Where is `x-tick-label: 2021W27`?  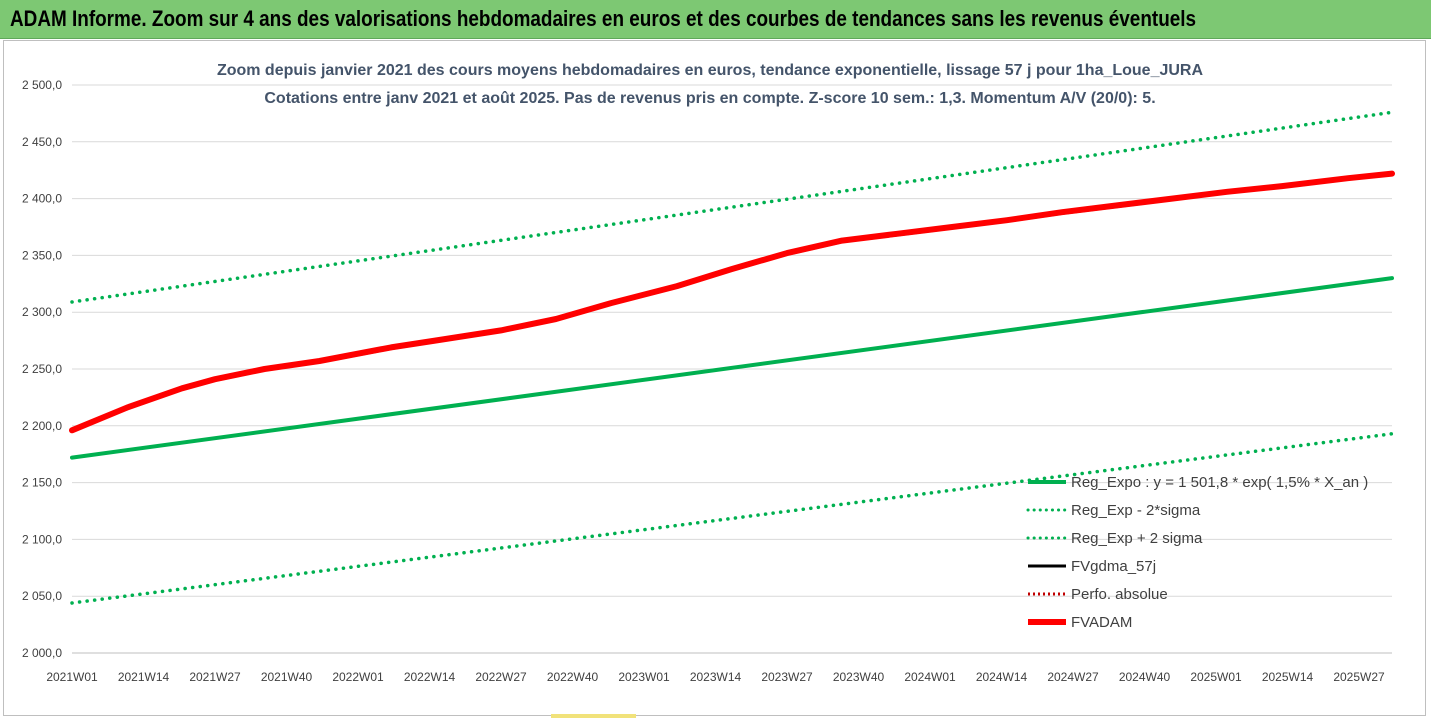 x-tick-label: 2021W27 is located at coordinates (215, 677).